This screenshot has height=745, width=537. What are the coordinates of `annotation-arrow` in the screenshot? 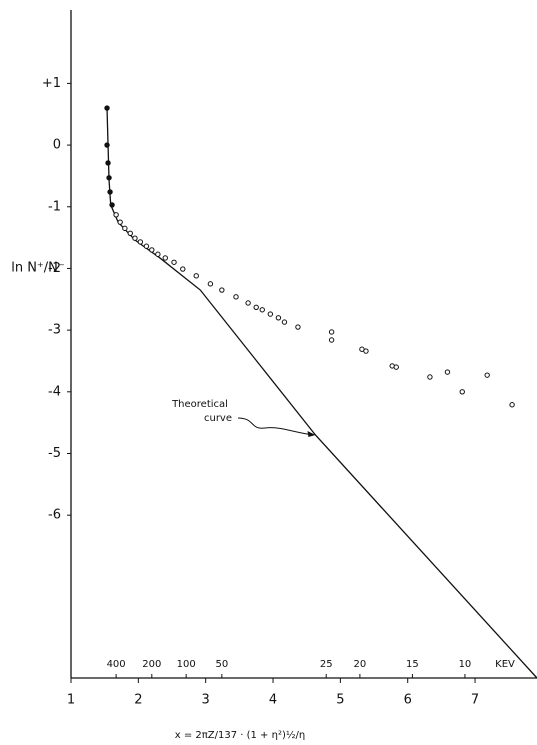 It's located at (275, 426).